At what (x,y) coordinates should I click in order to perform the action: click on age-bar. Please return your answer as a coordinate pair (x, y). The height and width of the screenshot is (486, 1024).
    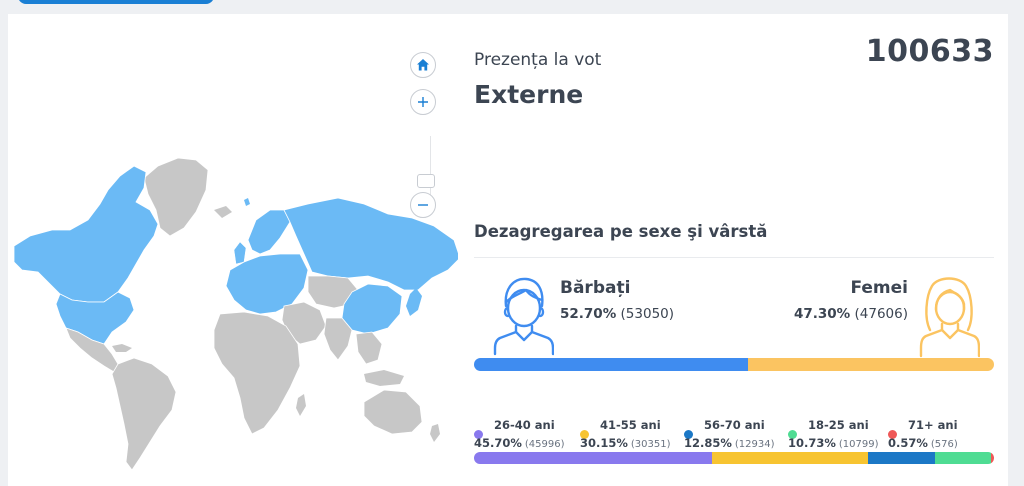
    Looking at the image, I should click on (734, 458).